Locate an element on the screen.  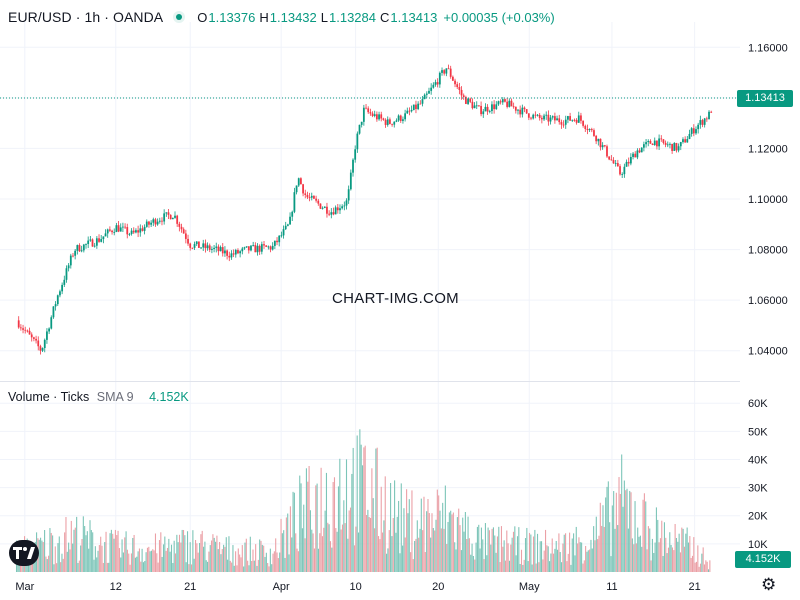
gear-icon: ⚙ is located at coordinates (769, 584).